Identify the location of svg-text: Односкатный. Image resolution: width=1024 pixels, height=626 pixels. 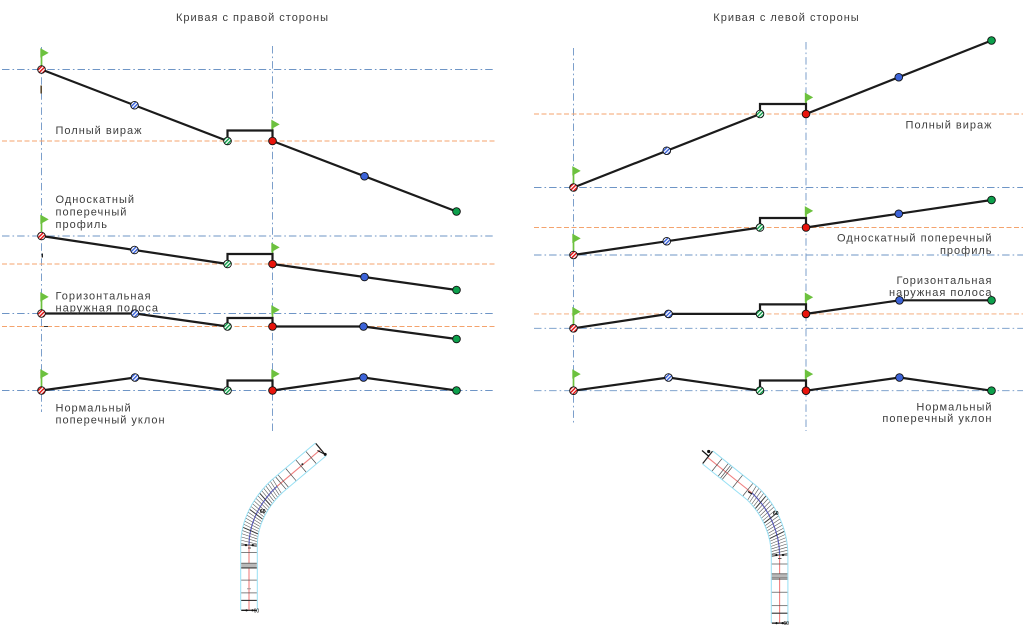
(96, 200).